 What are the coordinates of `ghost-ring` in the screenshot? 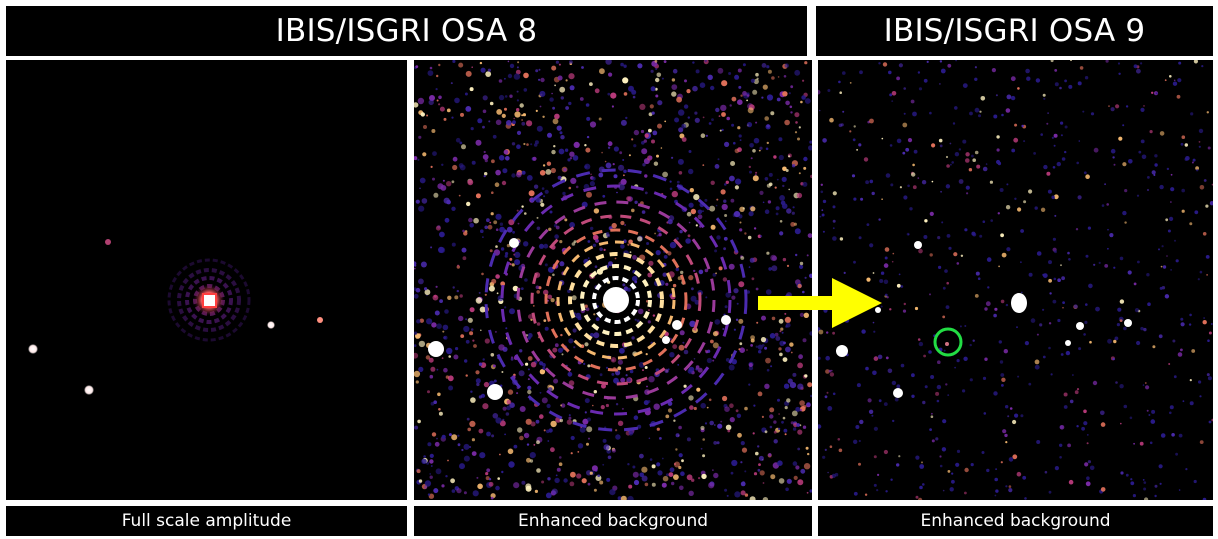 It's located at (616, 300).